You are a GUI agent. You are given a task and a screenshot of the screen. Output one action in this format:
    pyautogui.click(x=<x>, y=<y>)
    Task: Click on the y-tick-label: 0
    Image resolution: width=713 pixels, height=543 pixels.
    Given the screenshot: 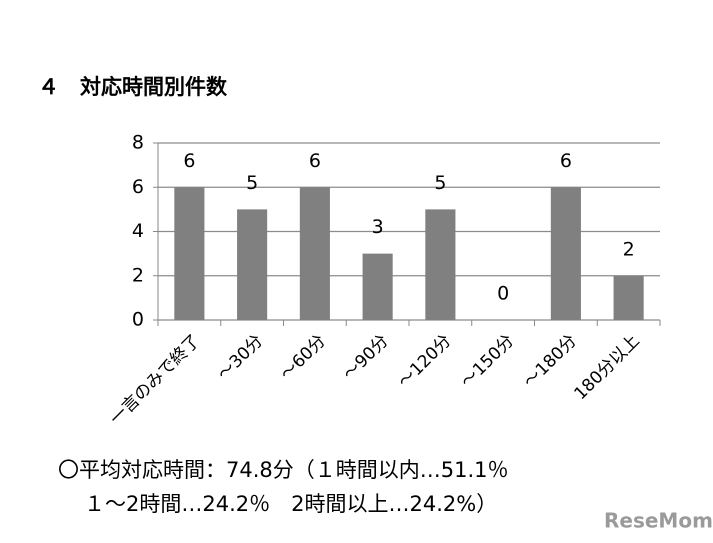 What is the action you would take?
    pyautogui.click(x=138, y=320)
    